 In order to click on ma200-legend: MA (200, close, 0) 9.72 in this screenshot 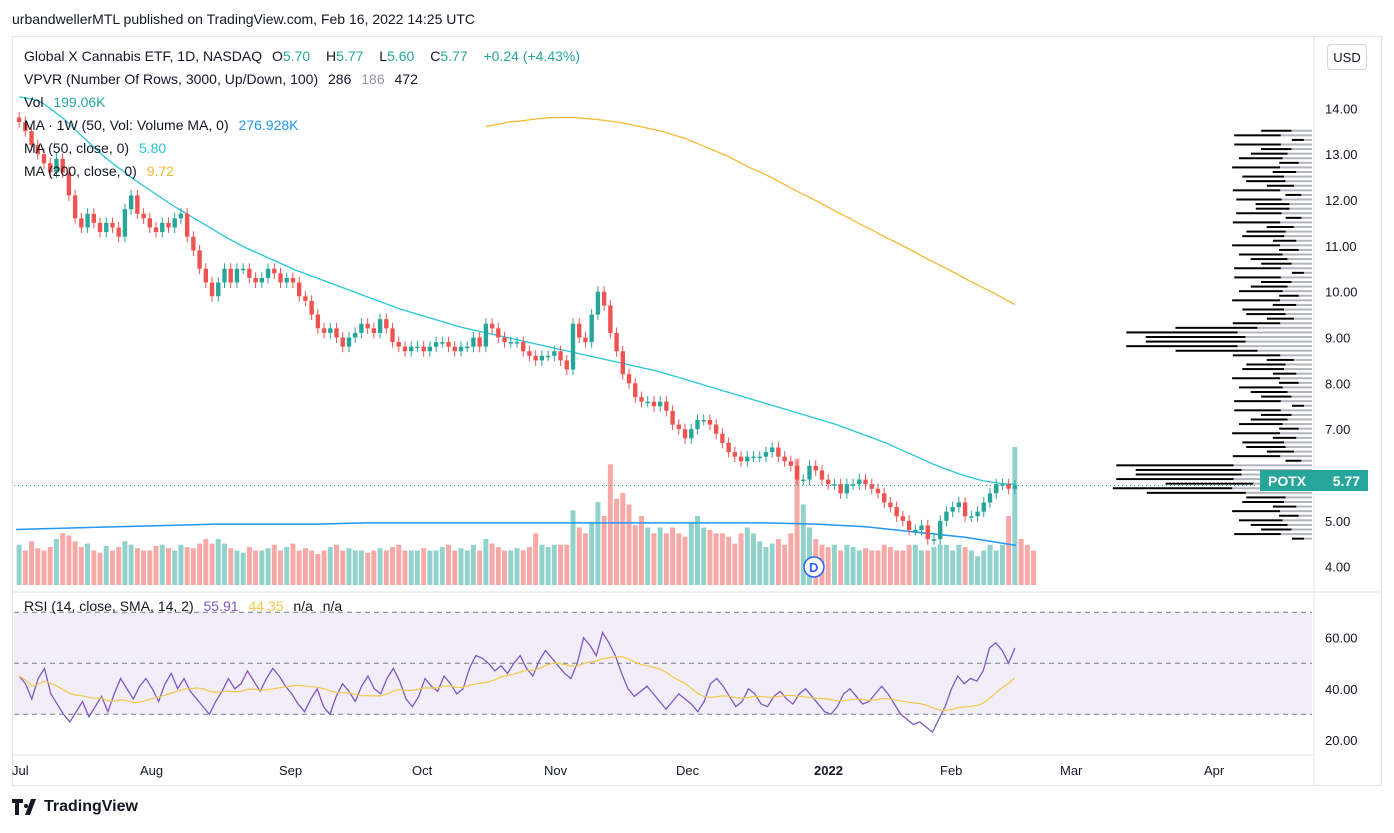, I will do `click(102, 171)`.